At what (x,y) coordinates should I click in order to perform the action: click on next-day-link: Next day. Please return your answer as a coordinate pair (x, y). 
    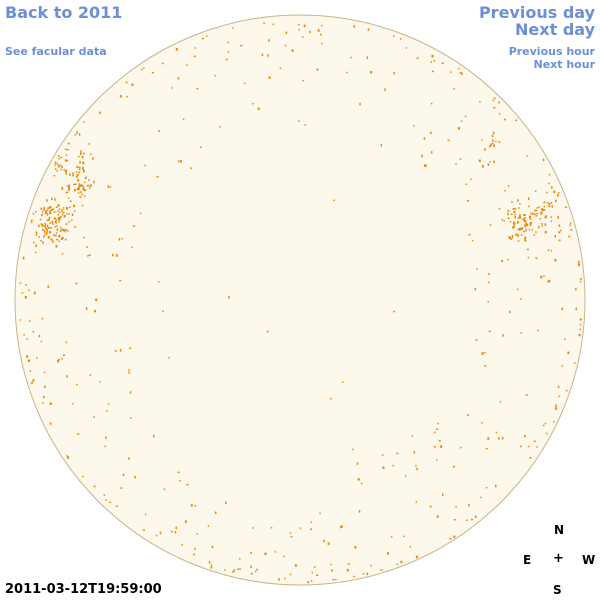
    Looking at the image, I should click on (555, 29).